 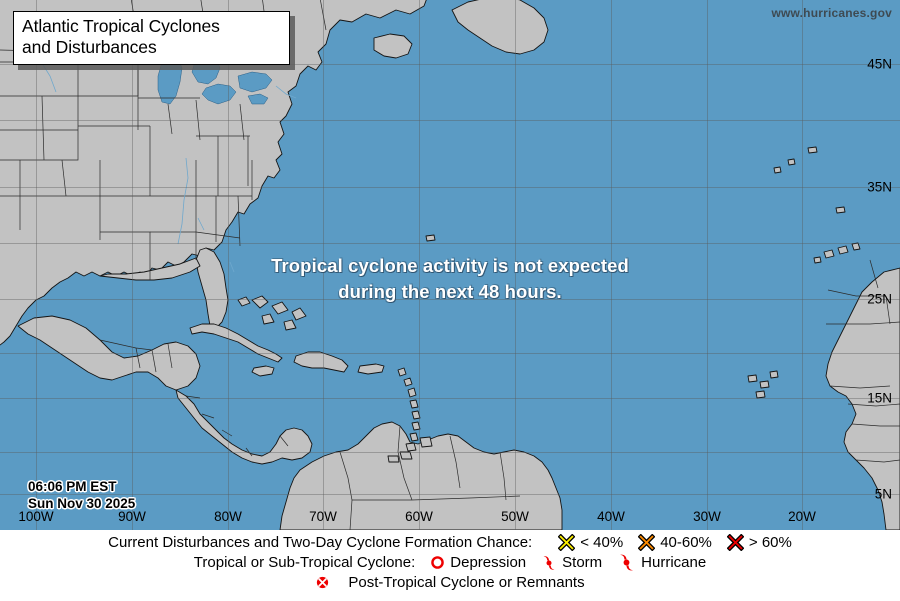 I want to click on bermuda-island, so click(x=430, y=238).